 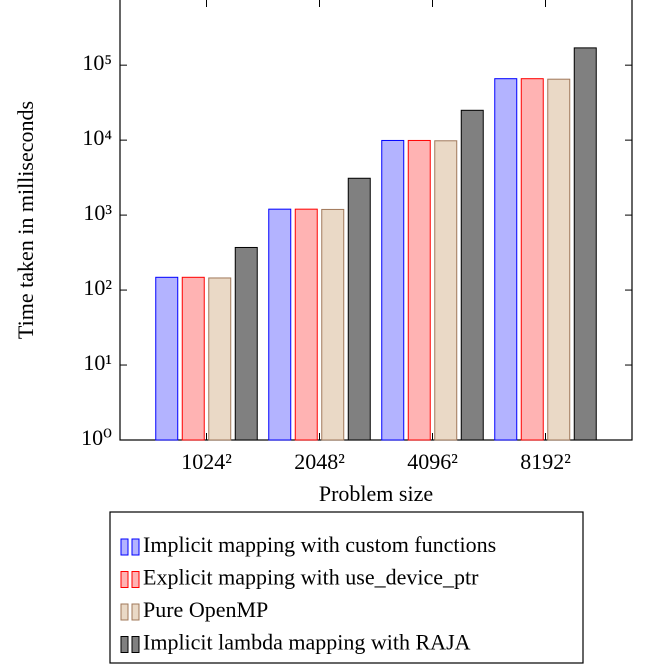 What do you see at coordinates (307, 642) in the screenshot?
I see `legend-label: Implicit lambda mapping with RAJA` at bounding box center [307, 642].